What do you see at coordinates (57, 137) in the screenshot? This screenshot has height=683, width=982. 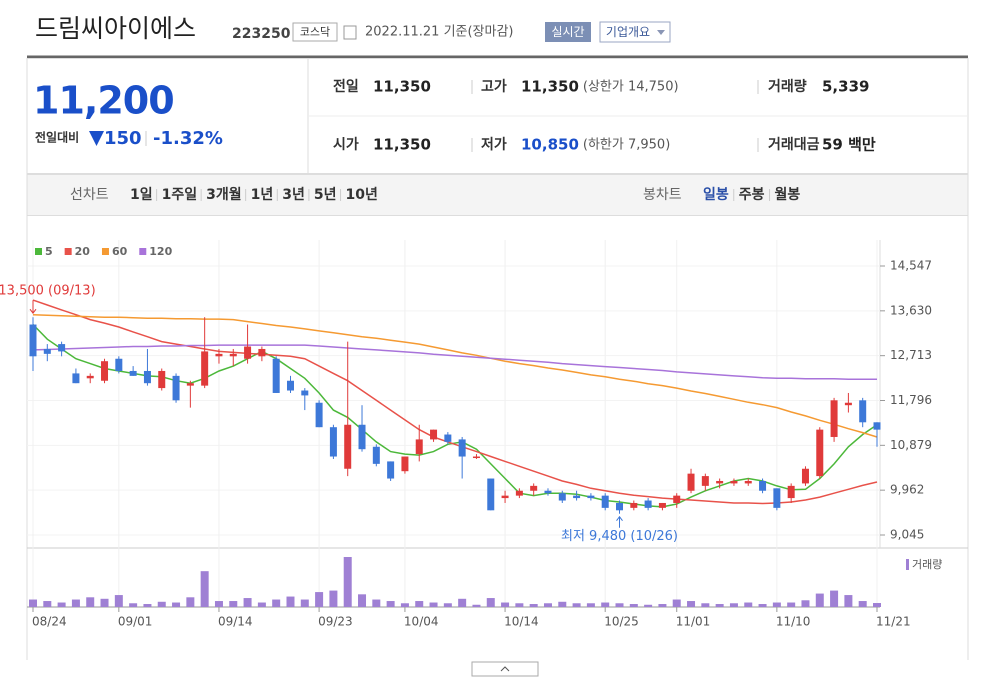 I see `change-label: 전일대비` at bounding box center [57, 137].